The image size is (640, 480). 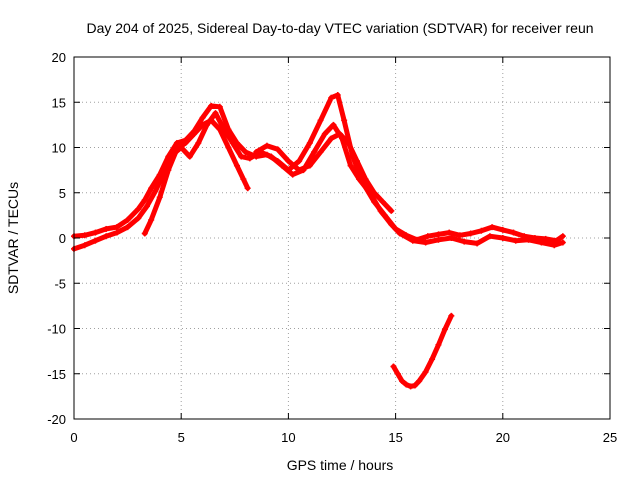 What do you see at coordinates (62, 193) in the screenshot?
I see `y-tick-label: 5` at bounding box center [62, 193].